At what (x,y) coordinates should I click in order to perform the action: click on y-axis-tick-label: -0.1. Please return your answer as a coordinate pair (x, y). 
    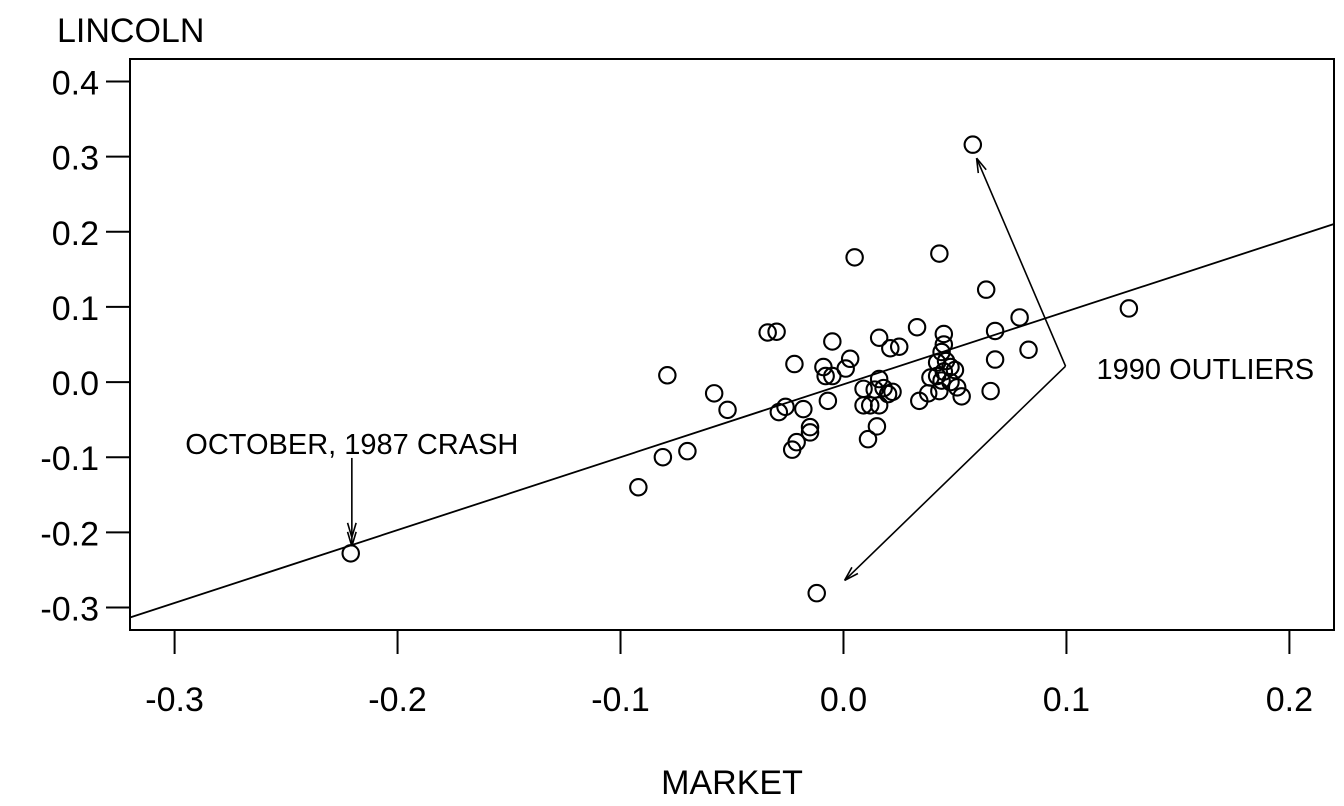
    Looking at the image, I should click on (69, 459).